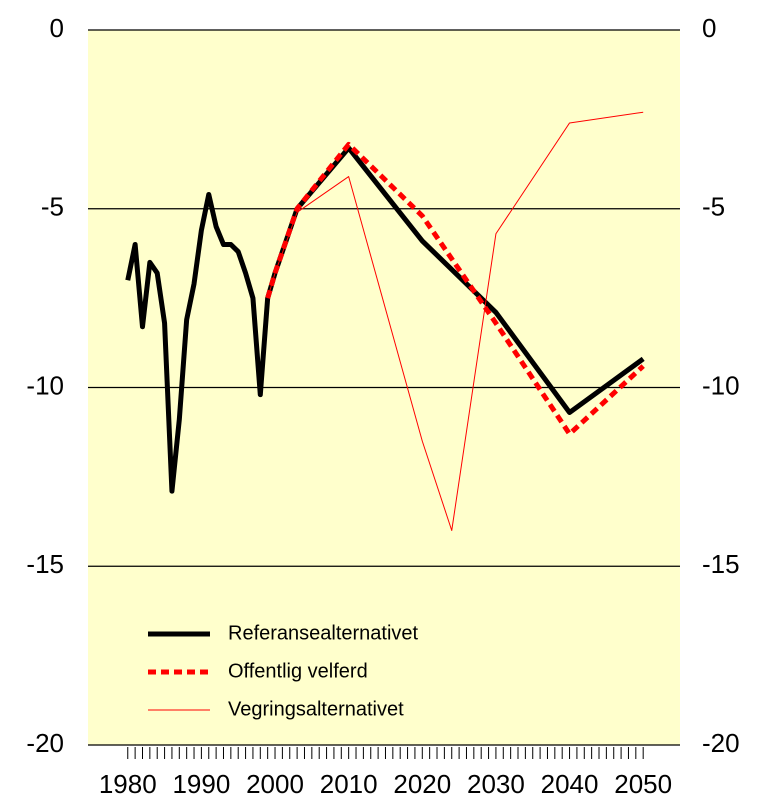 This screenshot has height=803, width=757. What do you see at coordinates (721, 564) in the screenshot?
I see `y2-tick-label: -15` at bounding box center [721, 564].